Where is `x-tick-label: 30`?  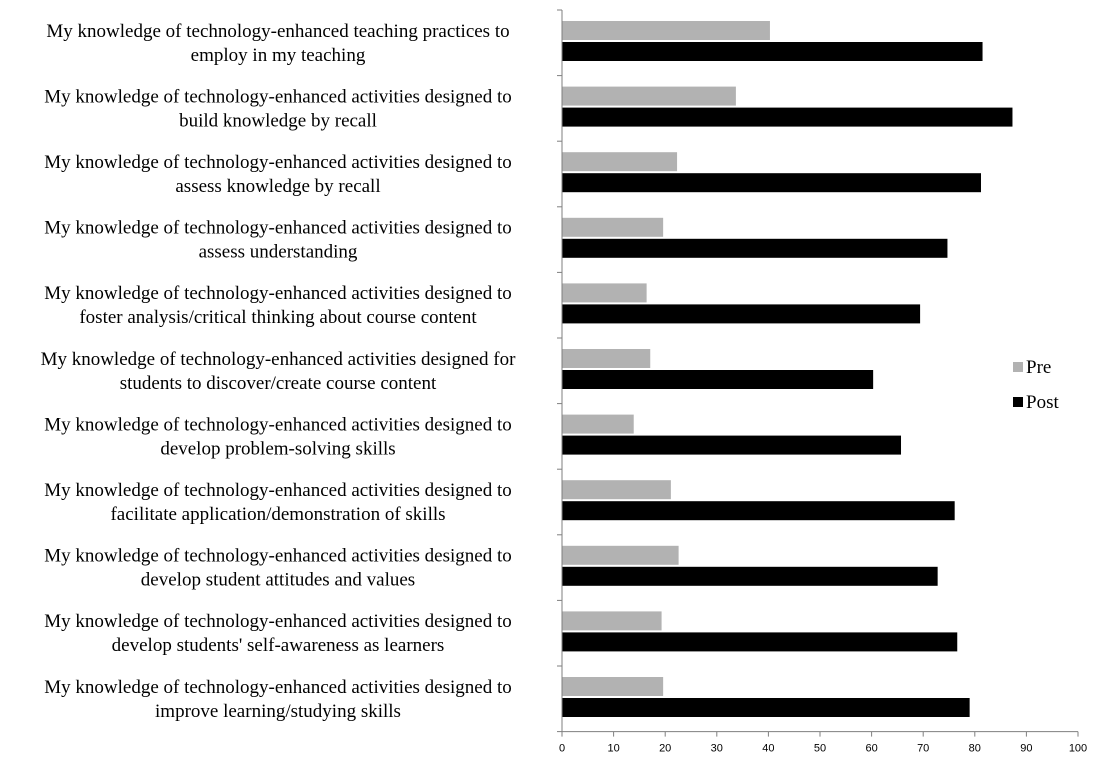
x-tick-label: 30 is located at coordinates (717, 749).